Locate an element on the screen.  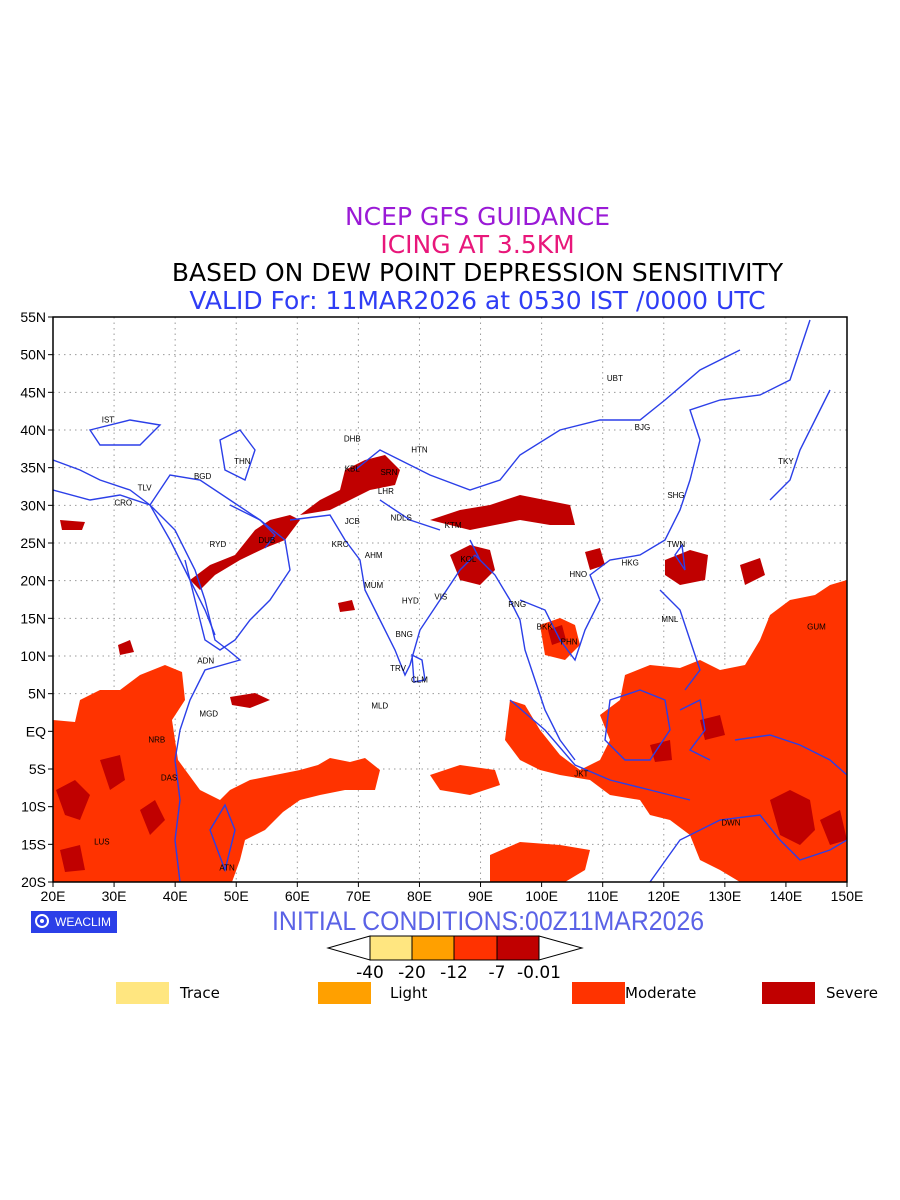
station-label: TKY is located at coordinates (786, 461).